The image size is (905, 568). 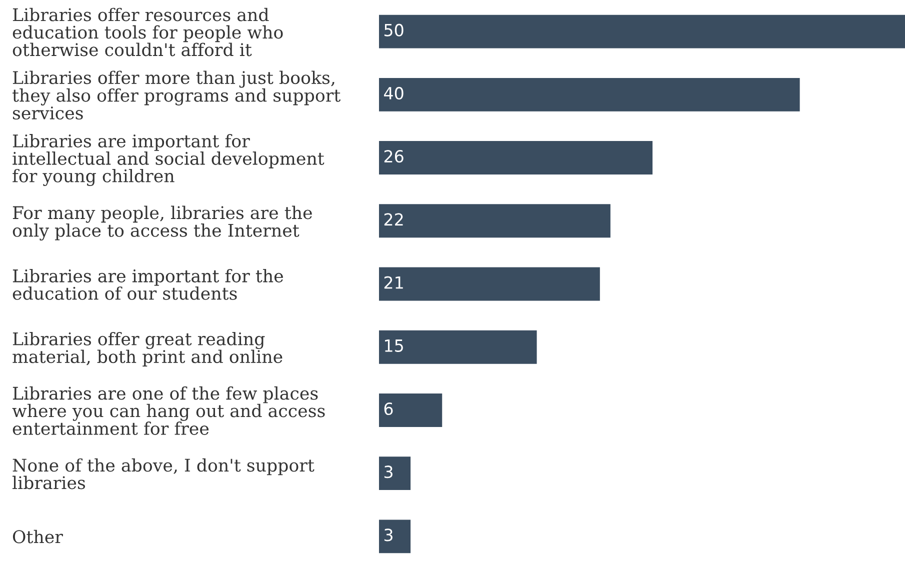 I want to click on y-tick-label: Libraries offer great reading material, both print and online, so click(x=147, y=349).